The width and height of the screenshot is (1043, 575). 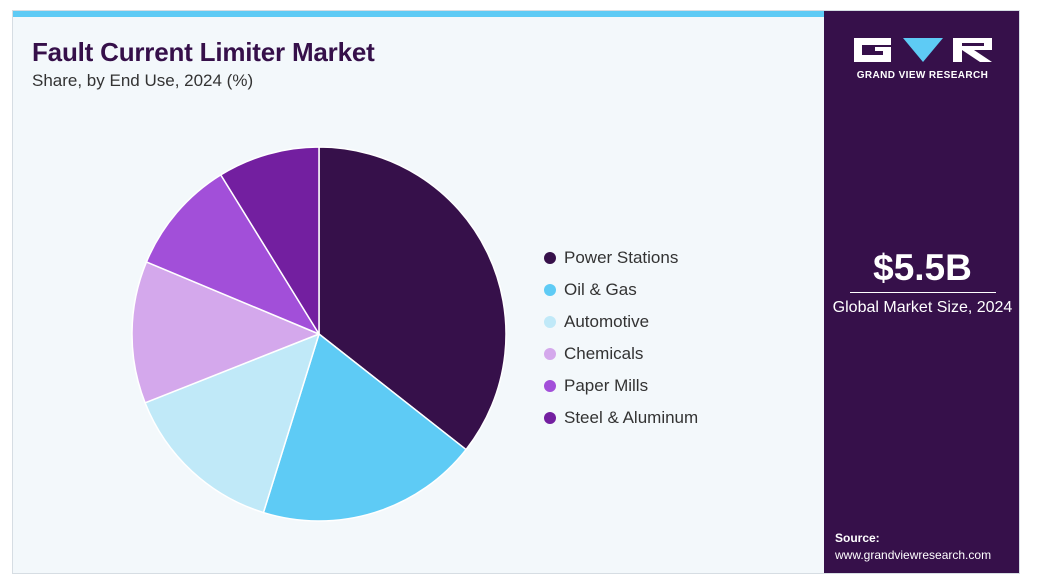 What do you see at coordinates (913, 555) in the screenshot?
I see `source-url: www.grandviewresearch.com` at bounding box center [913, 555].